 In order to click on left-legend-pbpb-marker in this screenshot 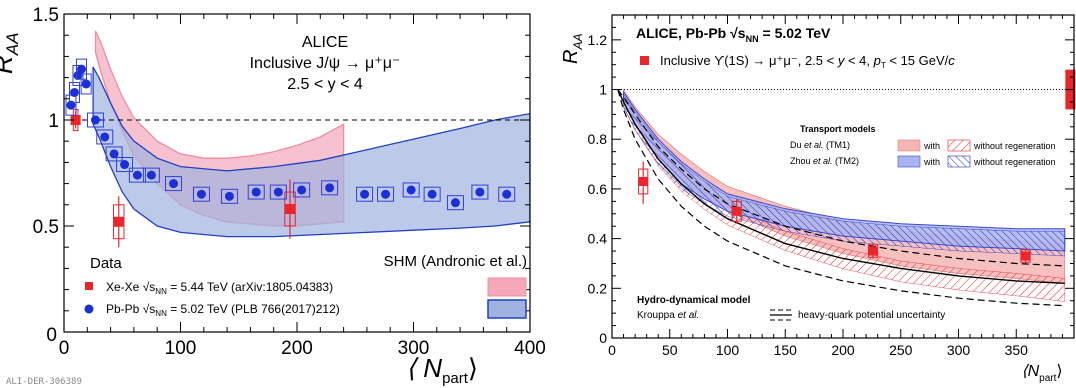, I will do `click(89, 309)`.